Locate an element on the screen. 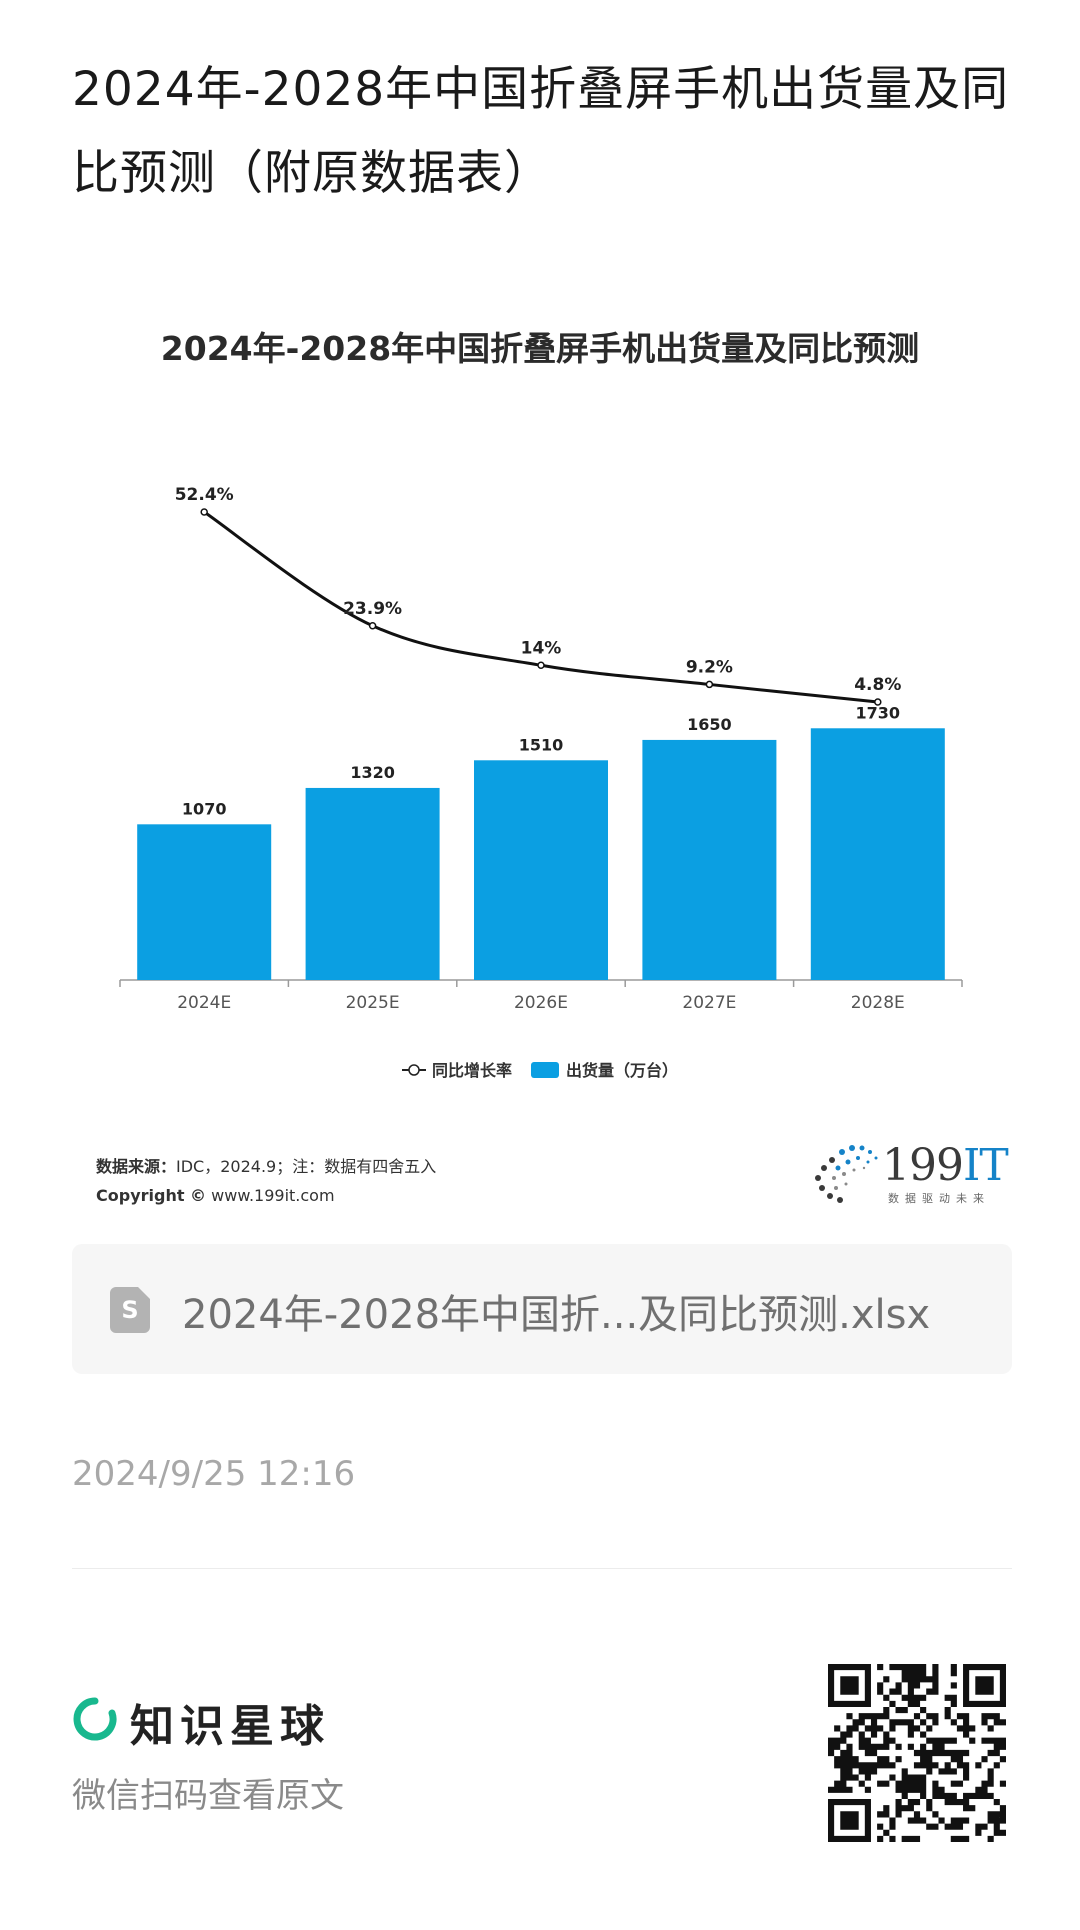 This screenshot has width=1080, height=1930. growth-rate-label: 14% is located at coordinates (541, 648).